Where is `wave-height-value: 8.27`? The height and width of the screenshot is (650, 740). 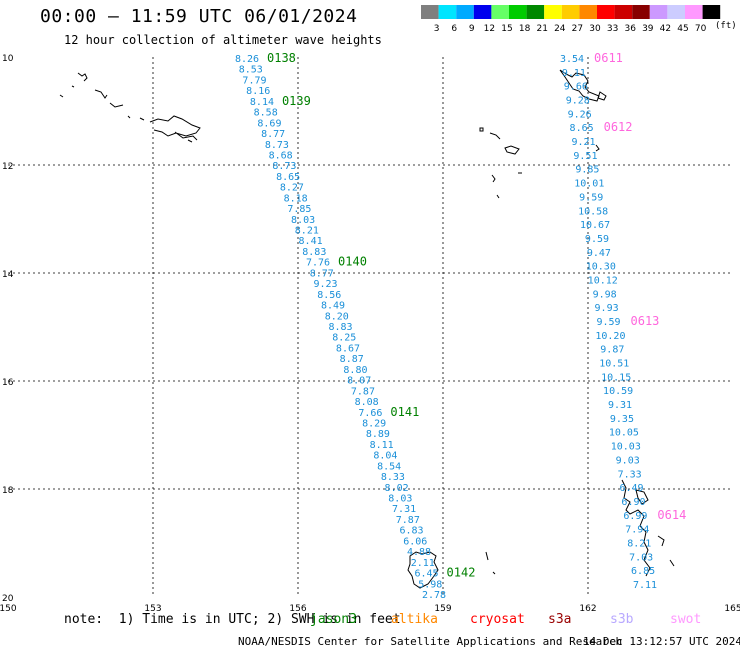
wave-height-value: 8.27 is located at coordinates (292, 188).